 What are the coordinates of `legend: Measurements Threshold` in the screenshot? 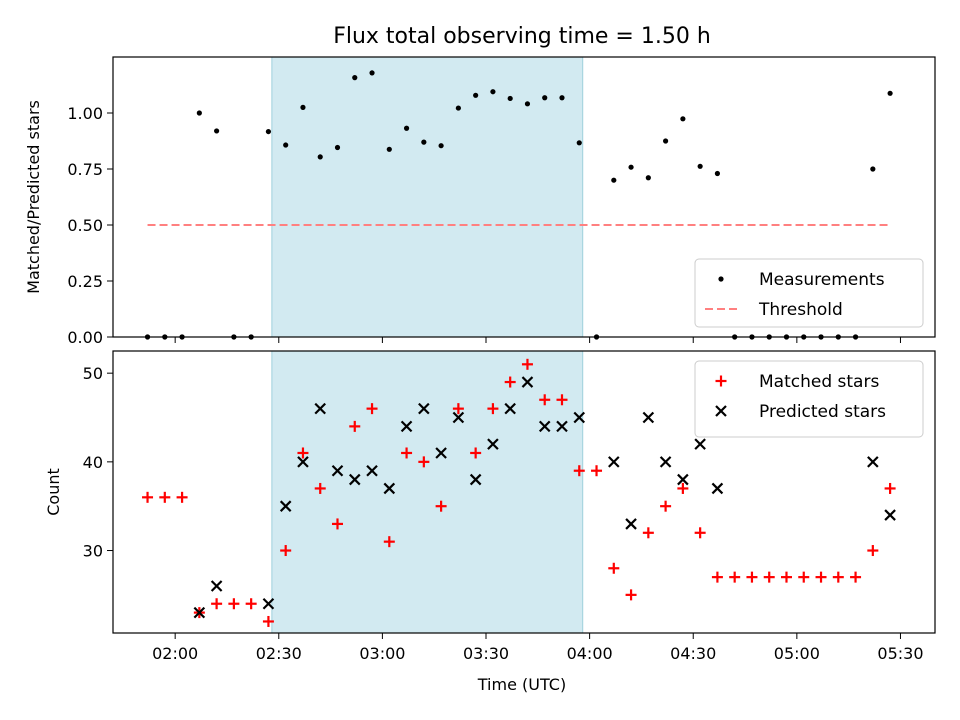 It's located at (809, 293).